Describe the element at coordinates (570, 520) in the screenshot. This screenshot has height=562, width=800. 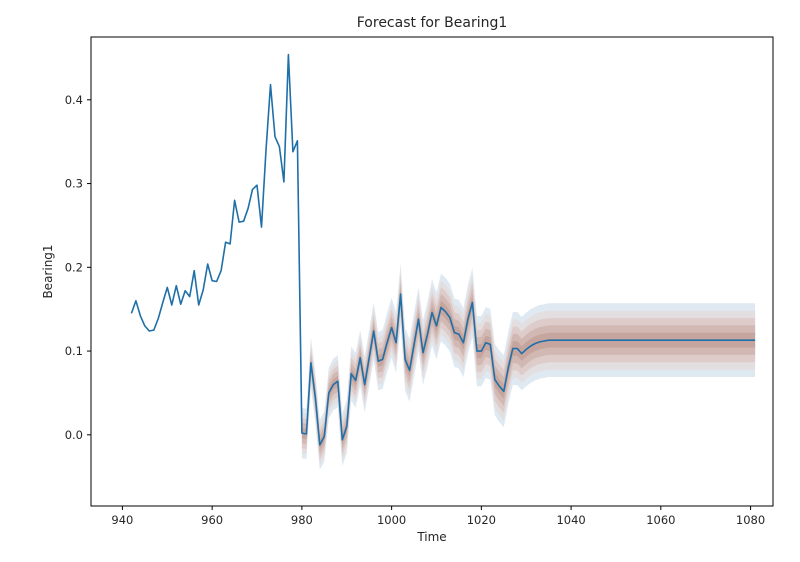
I see `x-tick-label: 1040` at that location.